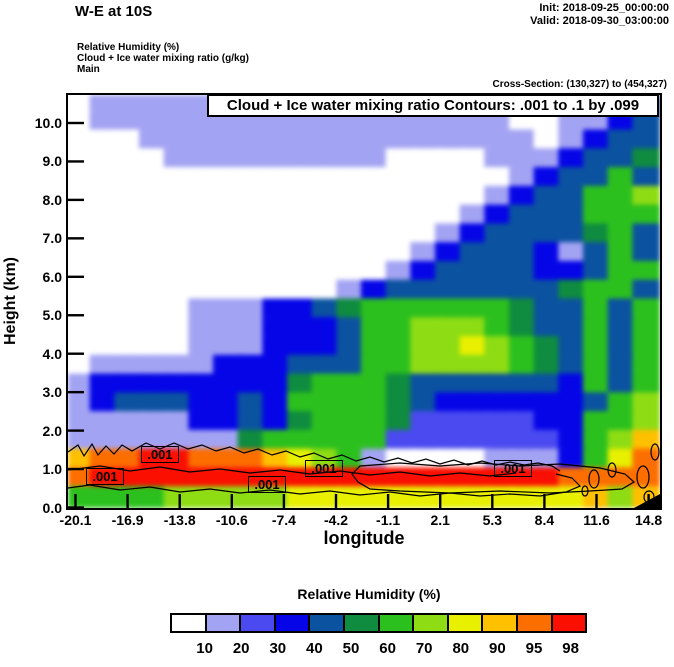 This screenshot has width=674, height=667. What do you see at coordinates (596, 520) in the screenshot?
I see `x-tick-label: 11.6` at bounding box center [596, 520].